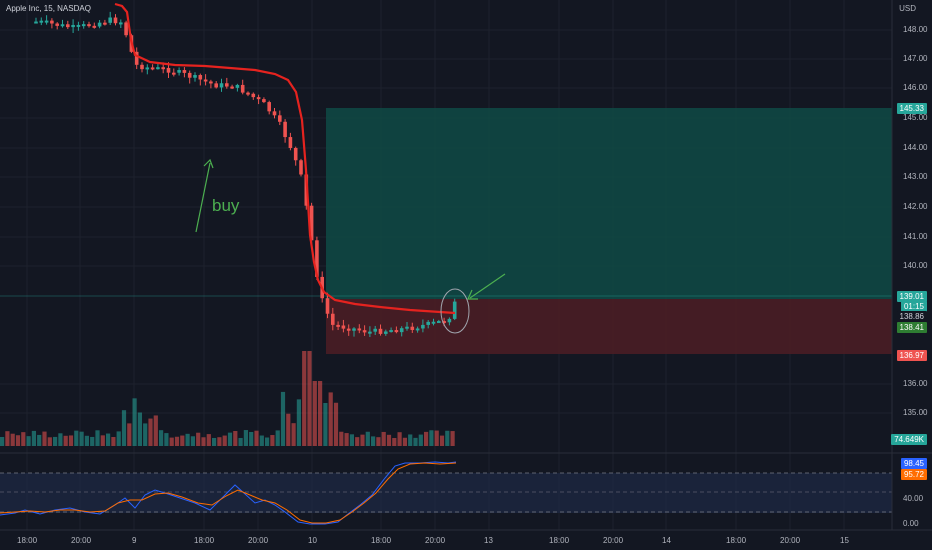  What do you see at coordinates (48, 8) in the screenshot?
I see `symbol-title: Apple Inc, 15, NASDAQ` at bounding box center [48, 8].